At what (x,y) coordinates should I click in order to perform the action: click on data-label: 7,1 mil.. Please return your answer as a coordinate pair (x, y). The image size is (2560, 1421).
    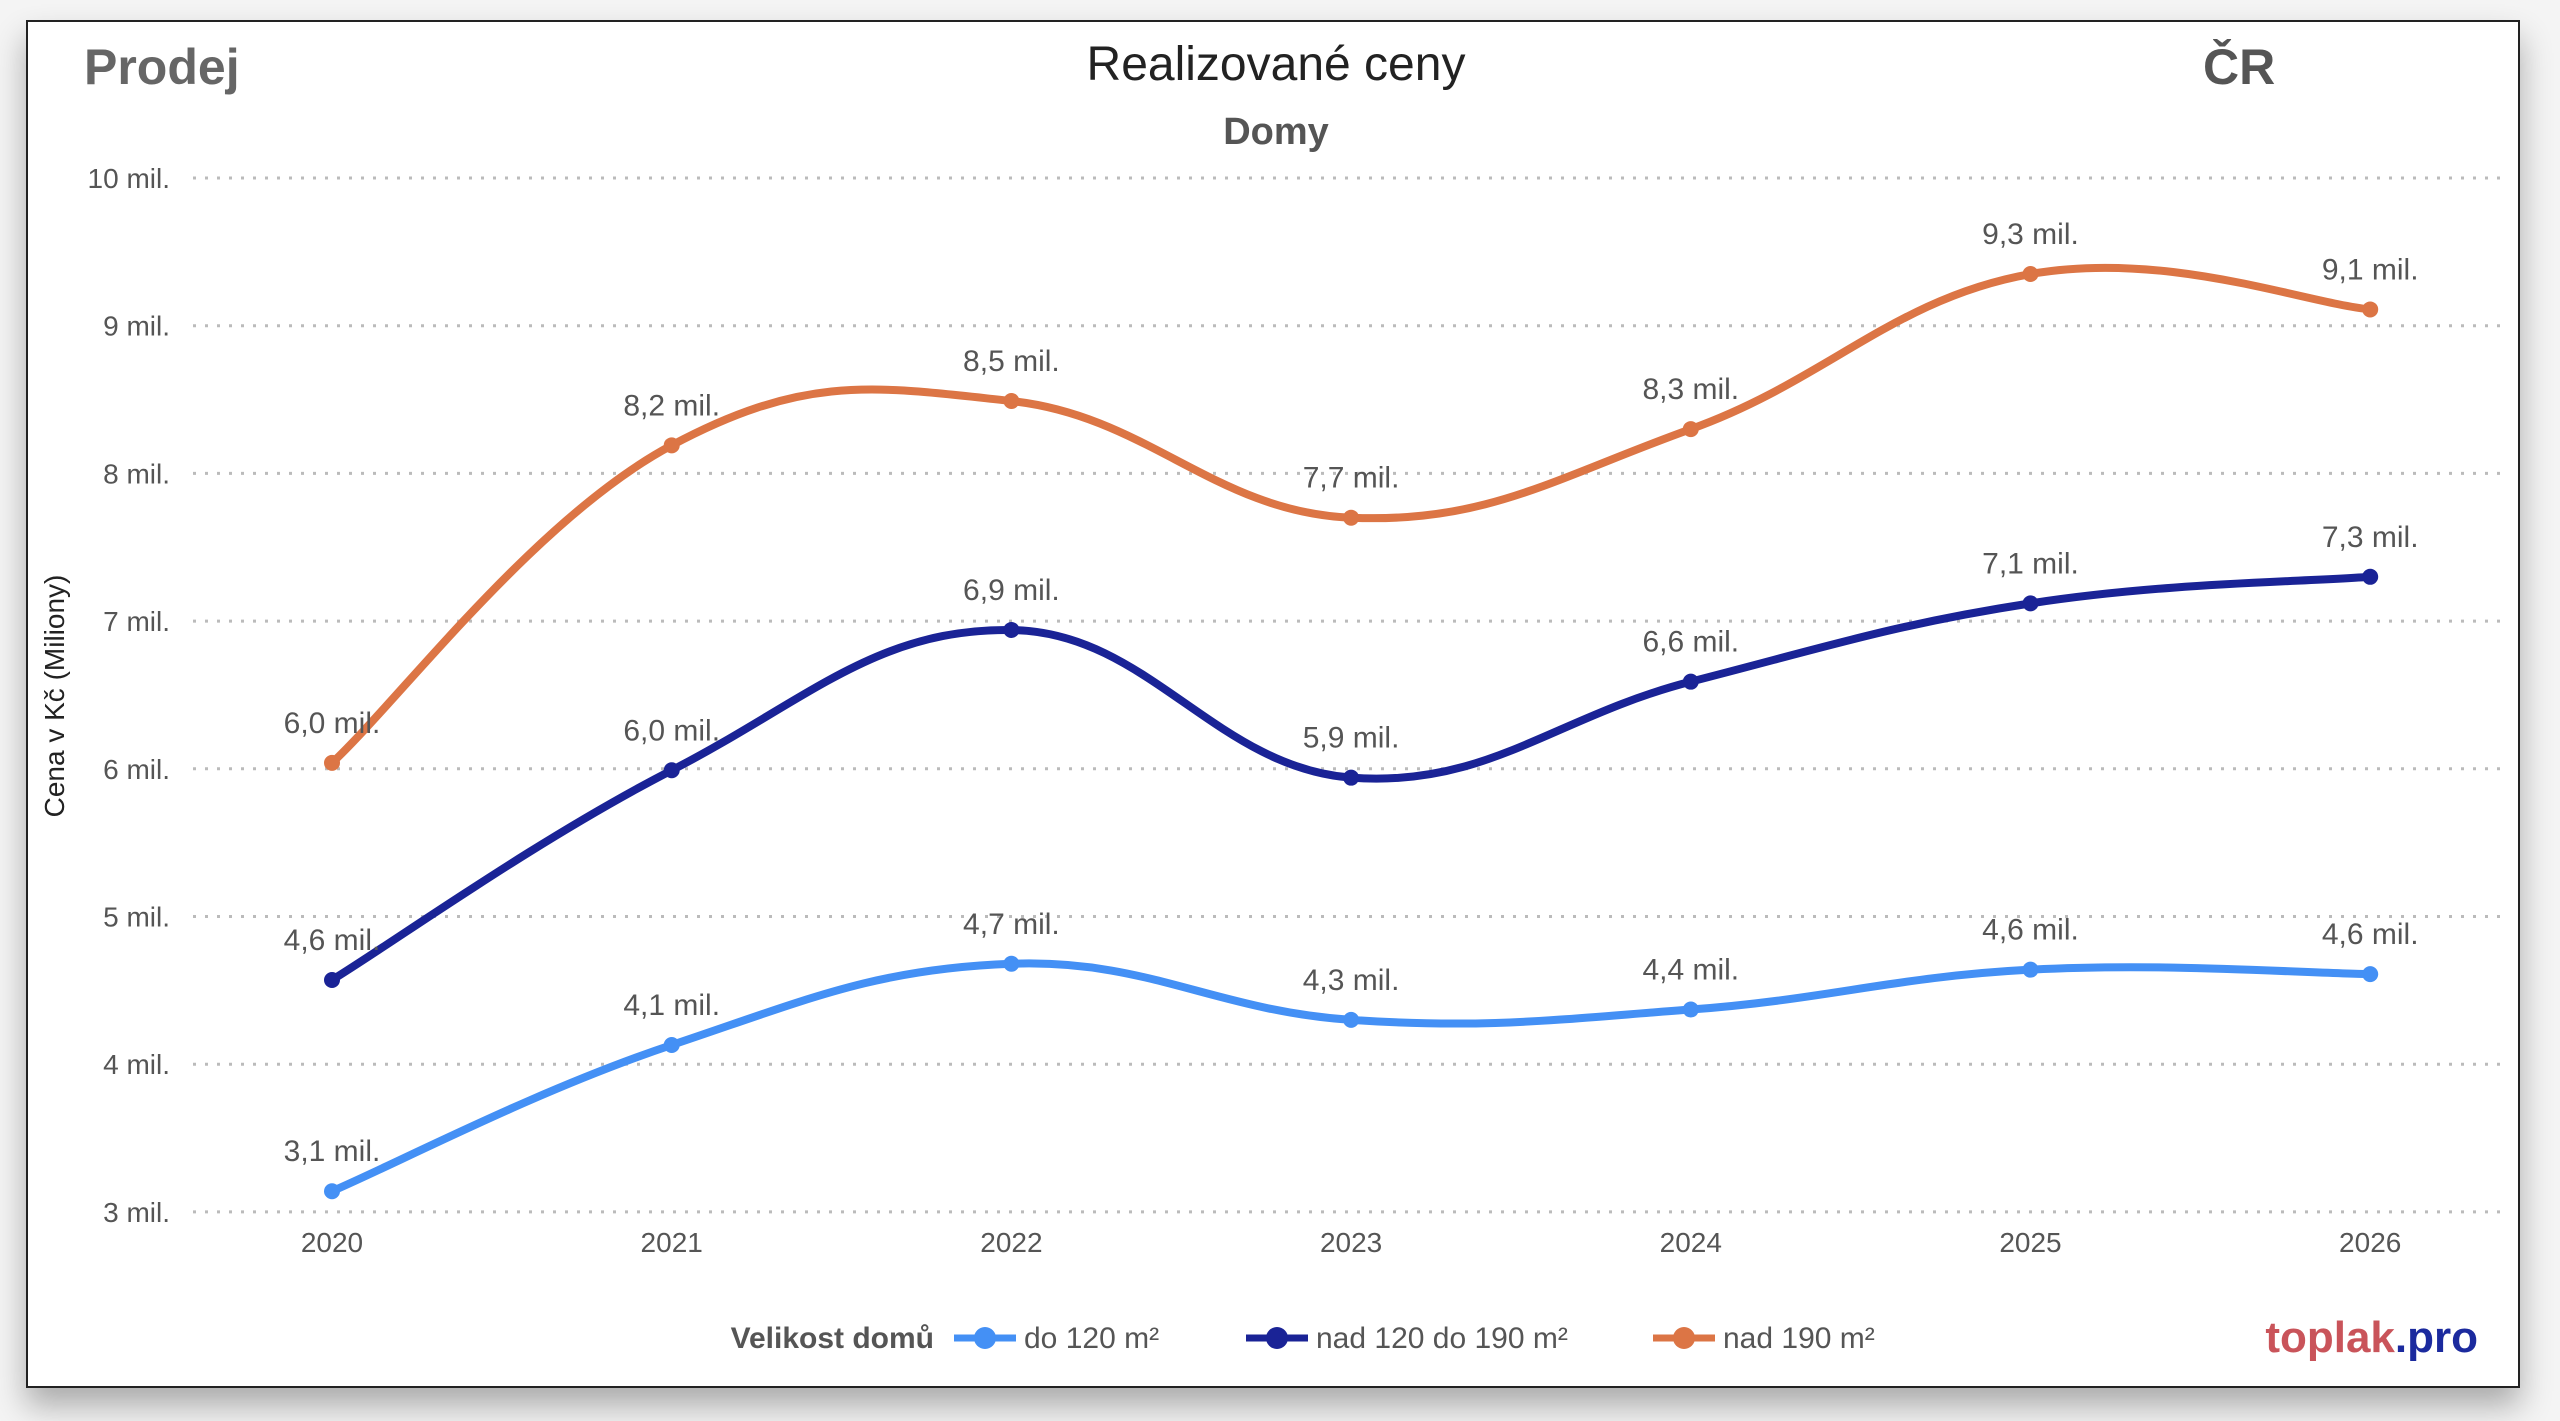
    Looking at the image, I should click on (2030, 563).